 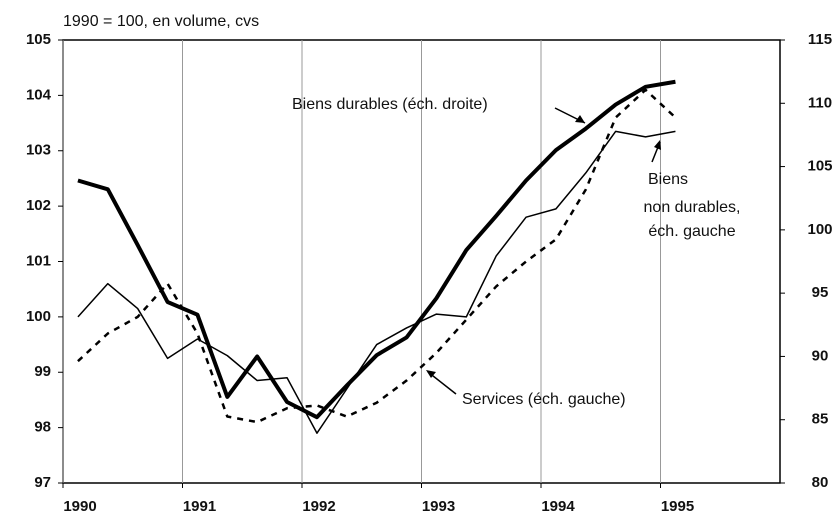 I want to click on y2-tick-label: 80, so click(x=820, y=482).